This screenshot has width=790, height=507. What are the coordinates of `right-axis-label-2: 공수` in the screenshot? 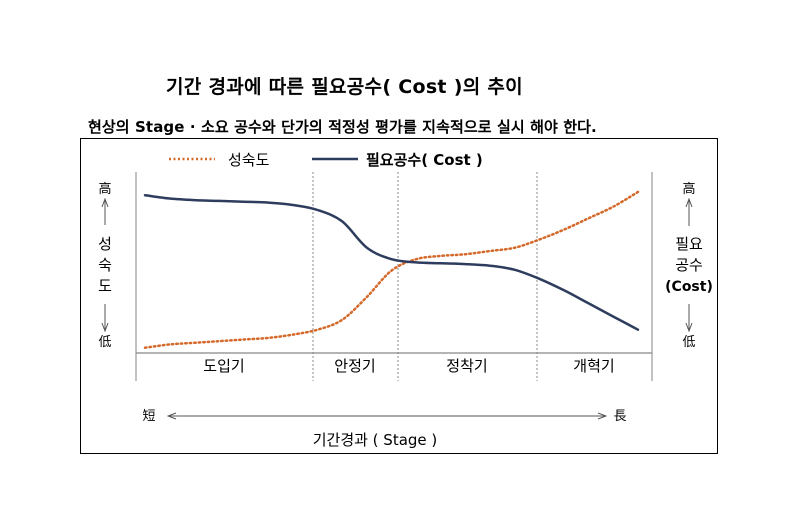 It's located at (689, 265).